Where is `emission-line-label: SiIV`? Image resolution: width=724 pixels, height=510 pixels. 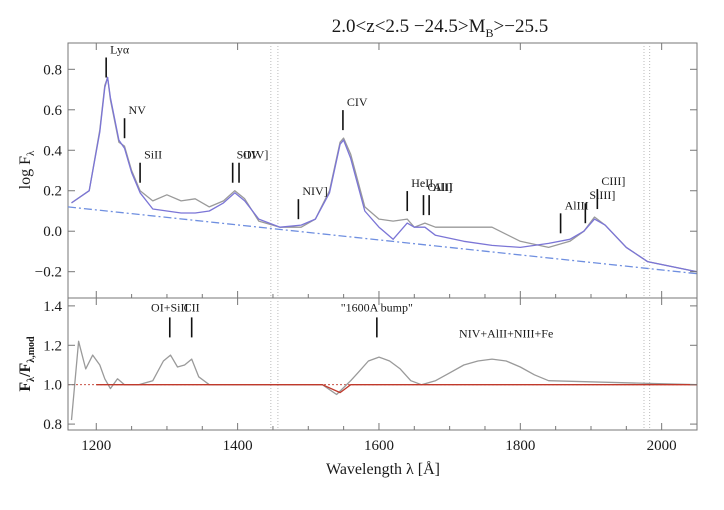 emission-line-label: SiIV is located at coordinates (248, 155).